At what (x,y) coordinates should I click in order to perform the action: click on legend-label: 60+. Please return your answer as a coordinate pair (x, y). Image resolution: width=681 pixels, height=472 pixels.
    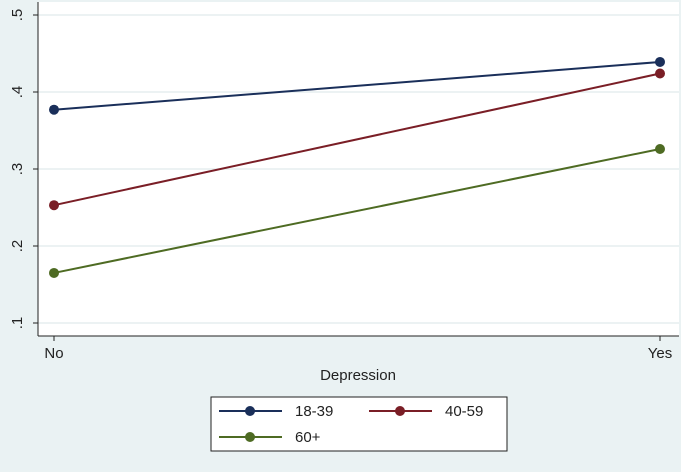
    Looking at the image, I should click on (308, 437).